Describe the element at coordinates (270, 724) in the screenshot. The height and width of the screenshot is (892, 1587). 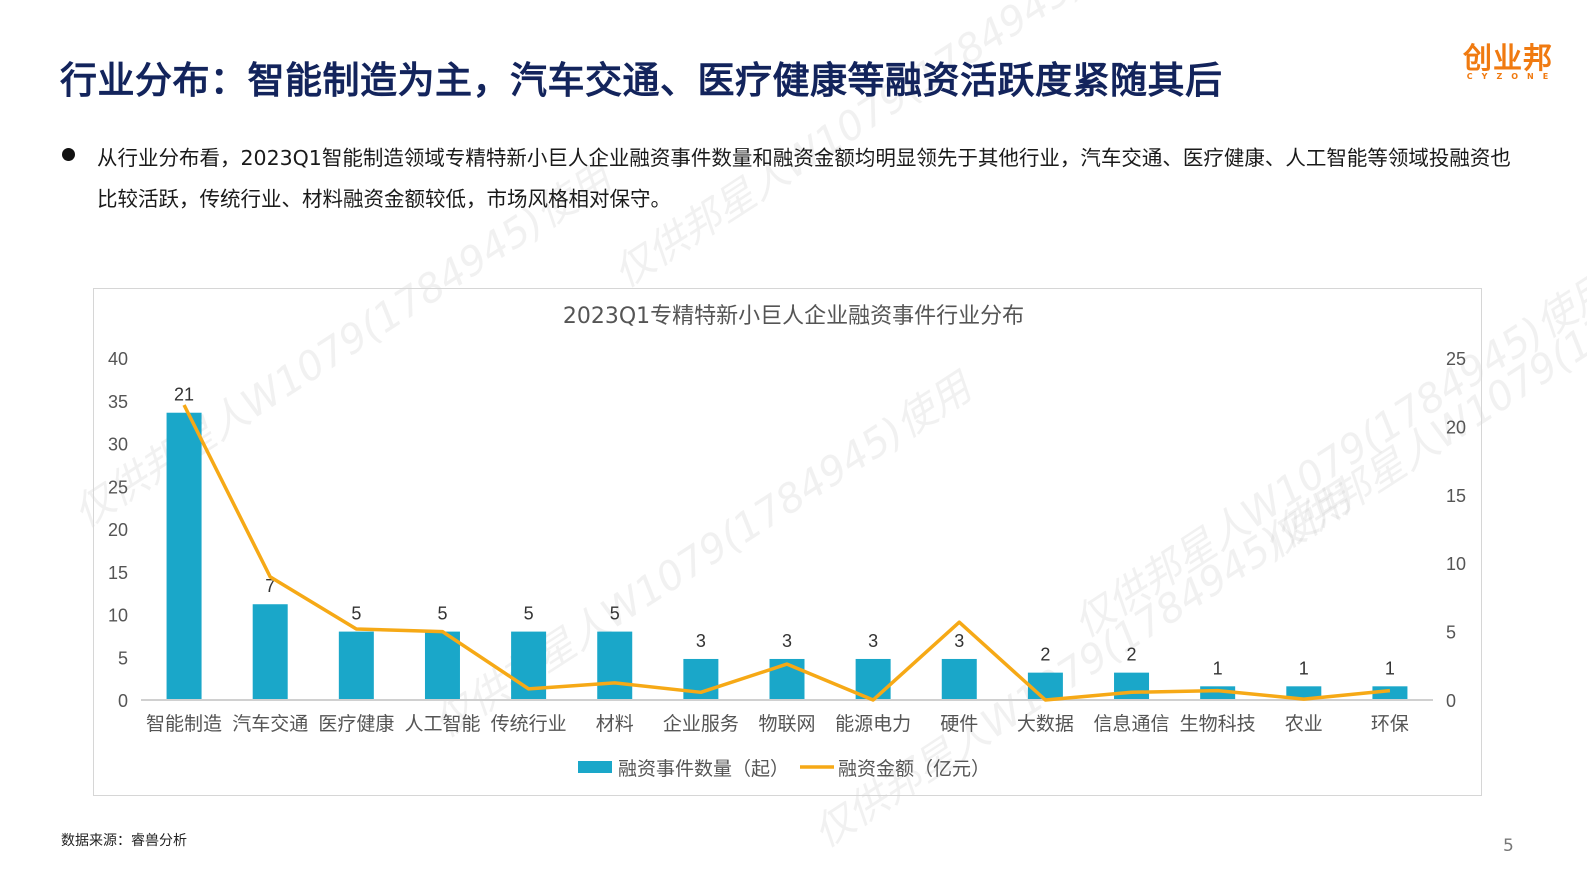
I see `category-label: 汽车交通` at that location.